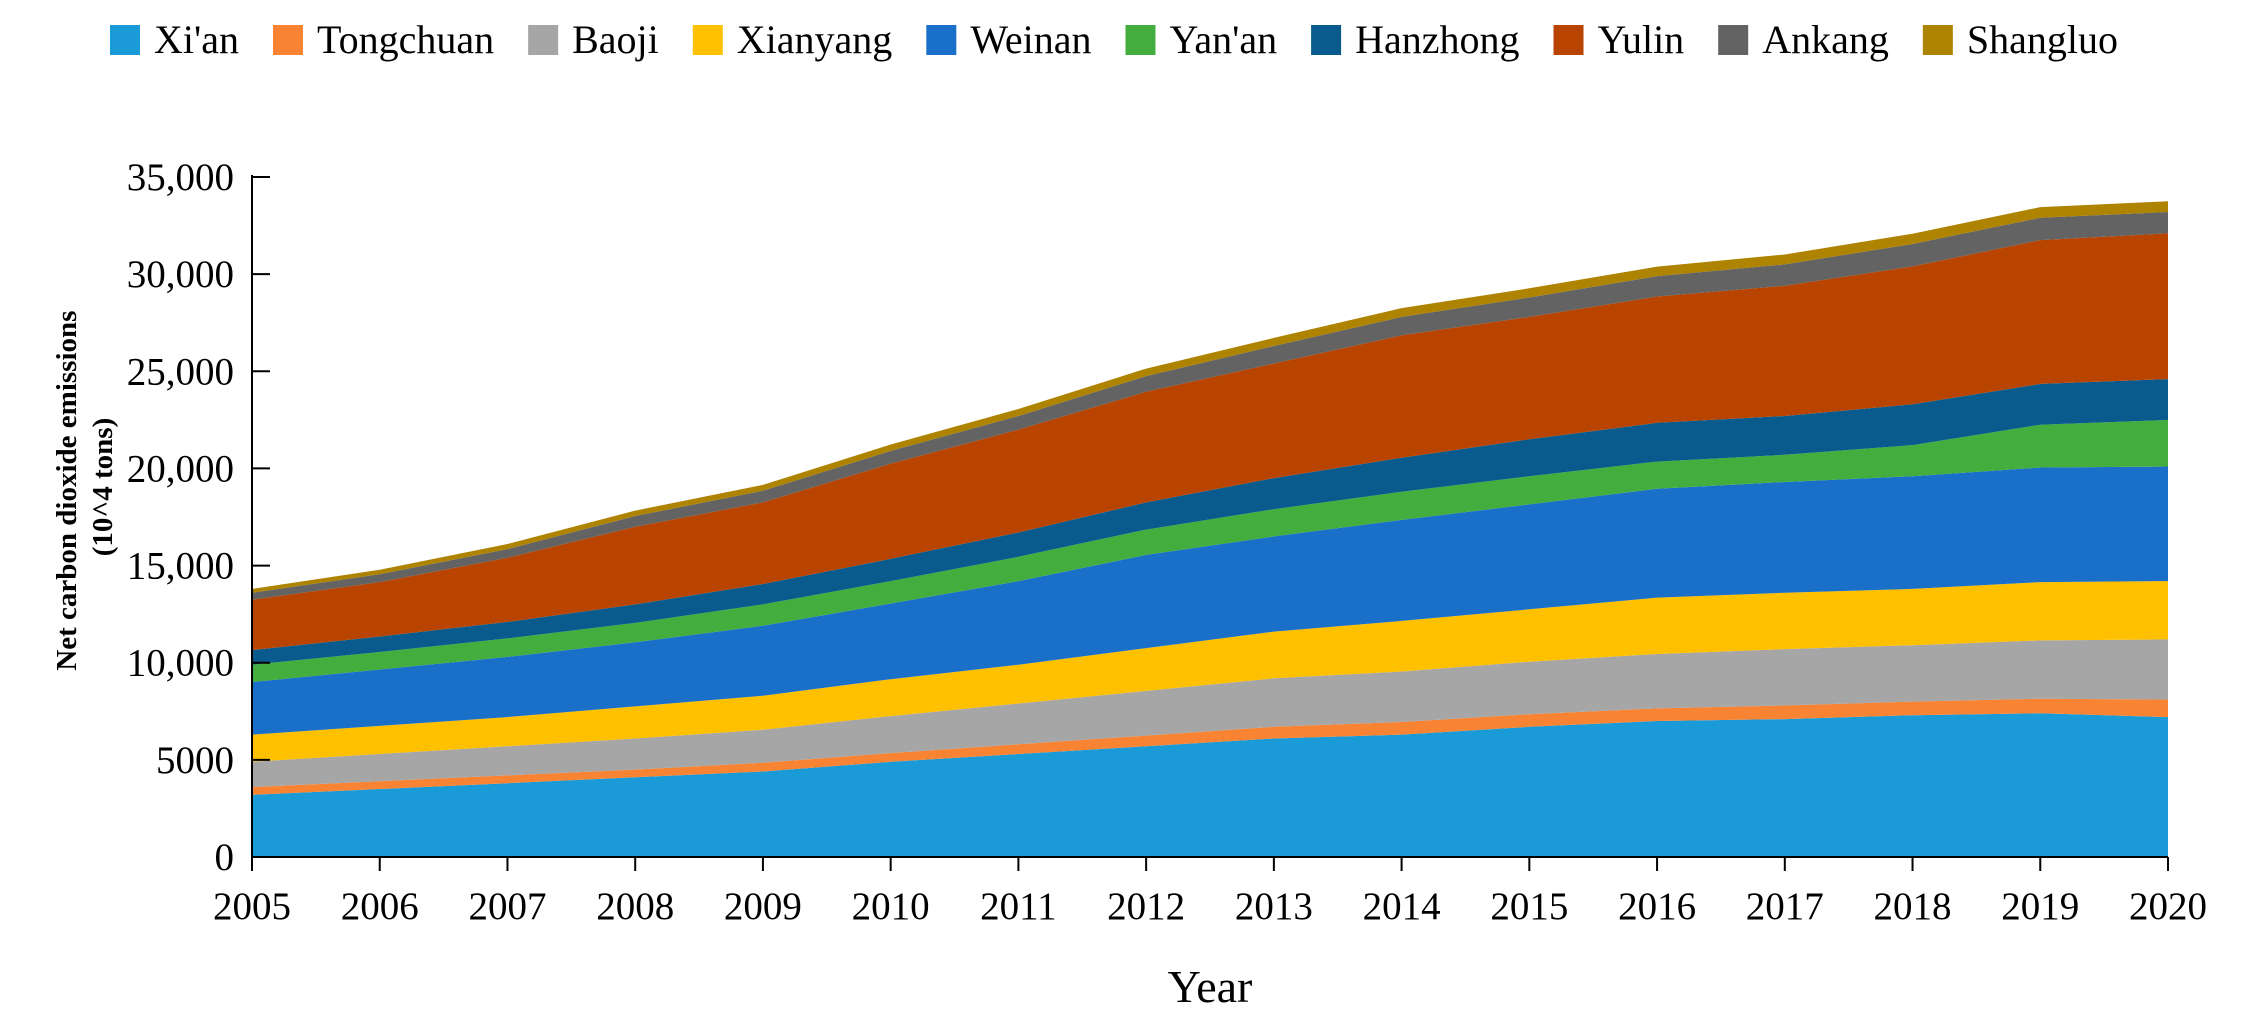 Image resolution: width=2250 pixels, height=1028 pixels. I want to click on legend-label: Baoji, so click(615, 39).